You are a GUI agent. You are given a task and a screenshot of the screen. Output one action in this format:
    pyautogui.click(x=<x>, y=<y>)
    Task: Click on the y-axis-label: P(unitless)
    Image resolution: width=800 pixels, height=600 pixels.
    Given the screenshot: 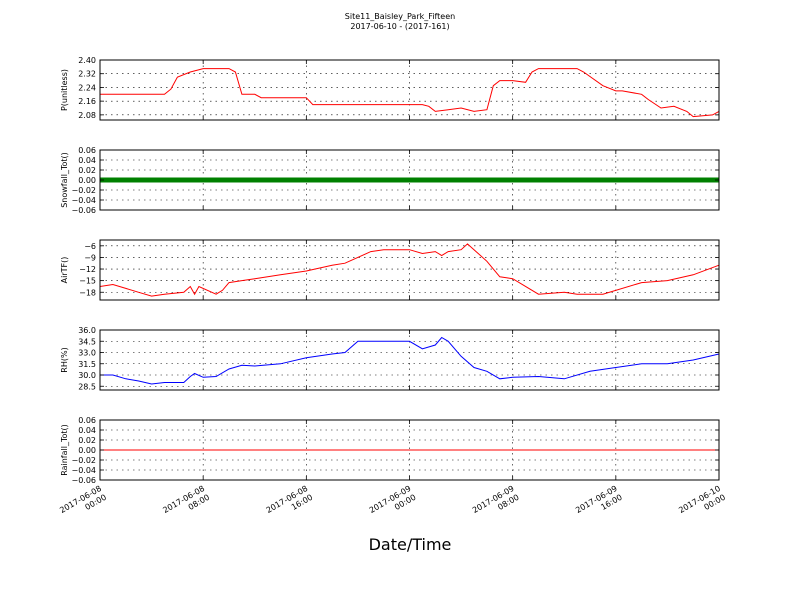 What is the action you would take?
    pyautogui.click(x=64, y=90)
    